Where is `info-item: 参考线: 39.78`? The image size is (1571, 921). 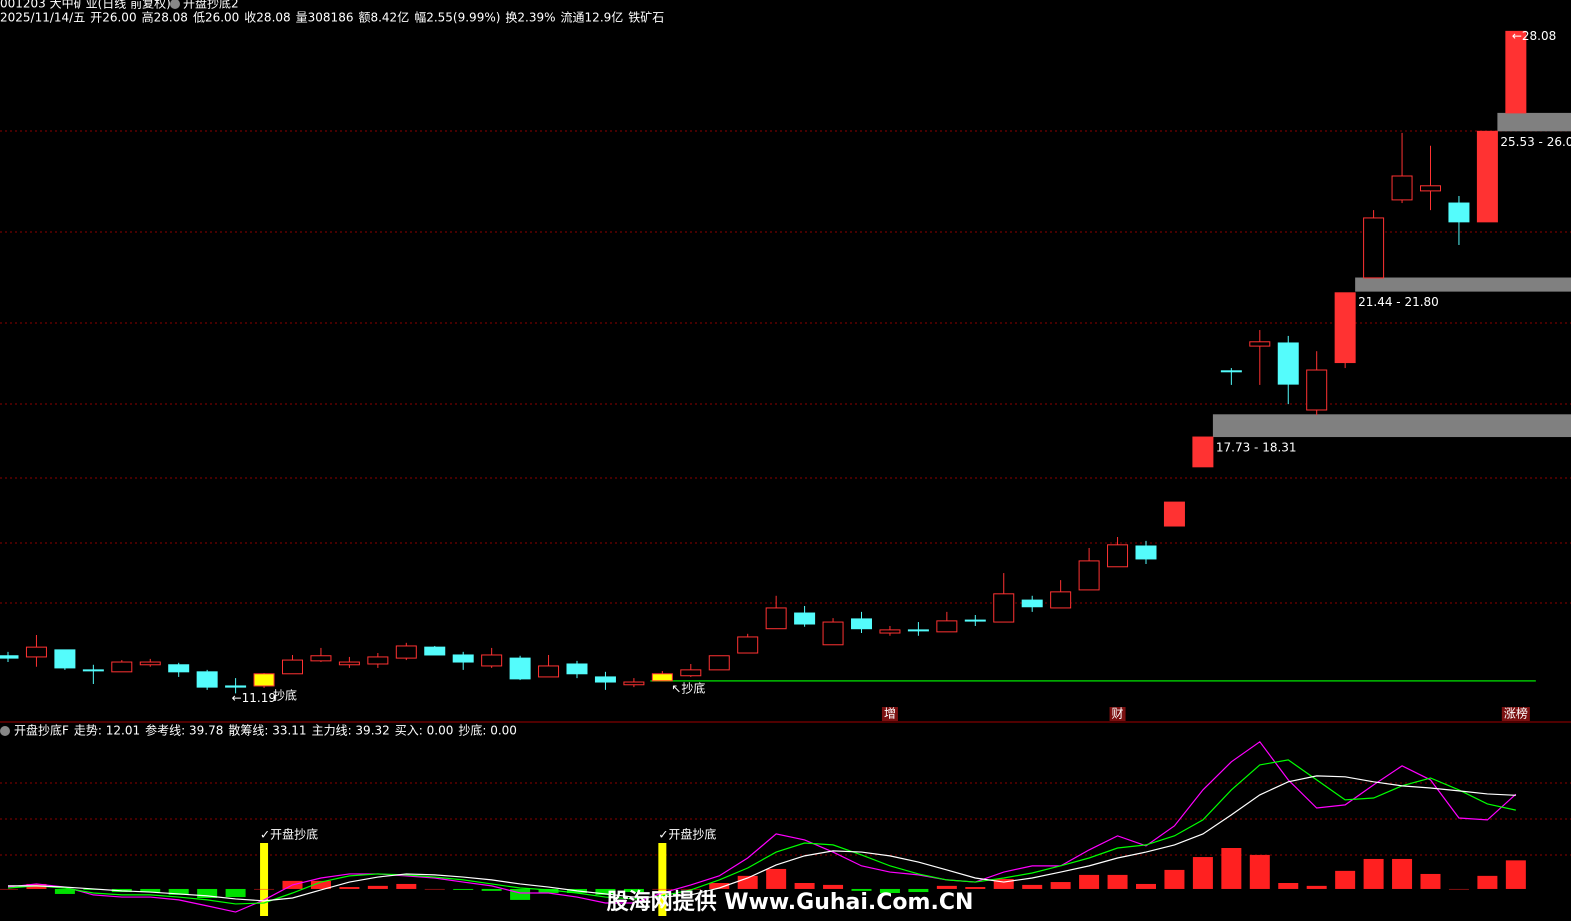 info-item: 参考线: 39.78 is located at coordinates (184, 730).